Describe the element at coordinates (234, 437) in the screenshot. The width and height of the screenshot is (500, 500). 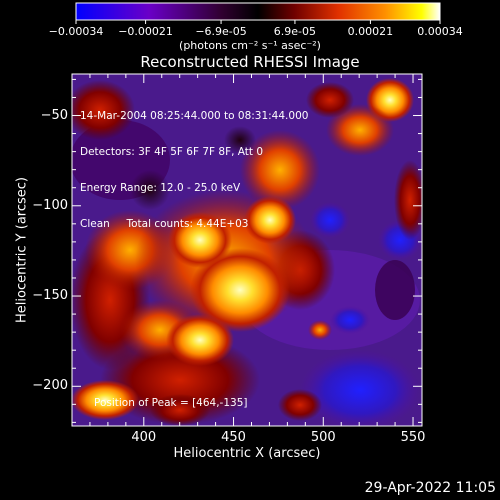
I see `x-tick-label: 450` at that location.